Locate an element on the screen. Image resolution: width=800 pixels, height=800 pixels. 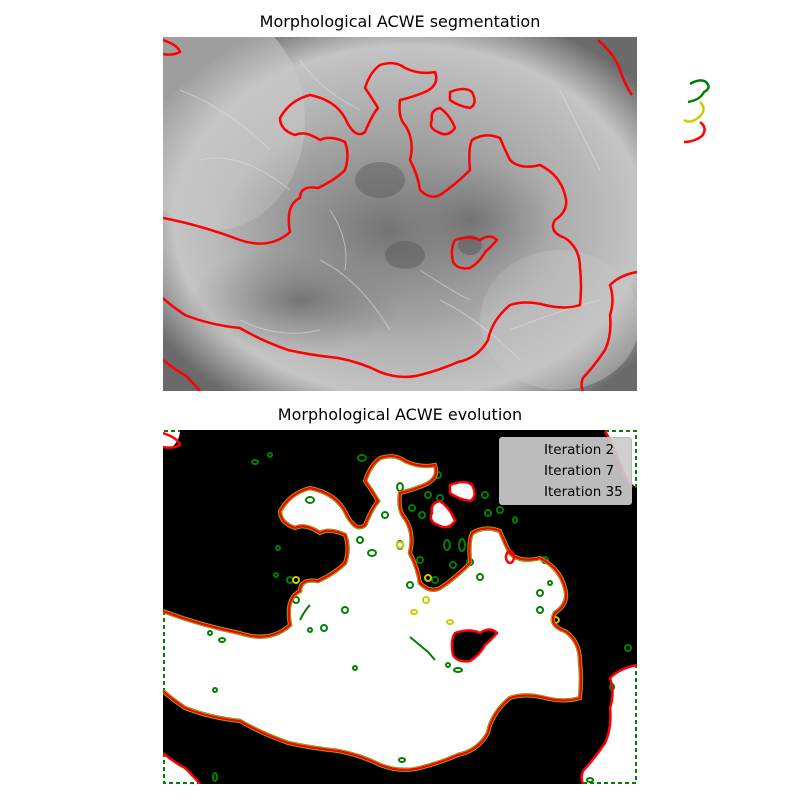
legend-item-iteration-35: Iteration 35 is located at coordinates (583, 492).